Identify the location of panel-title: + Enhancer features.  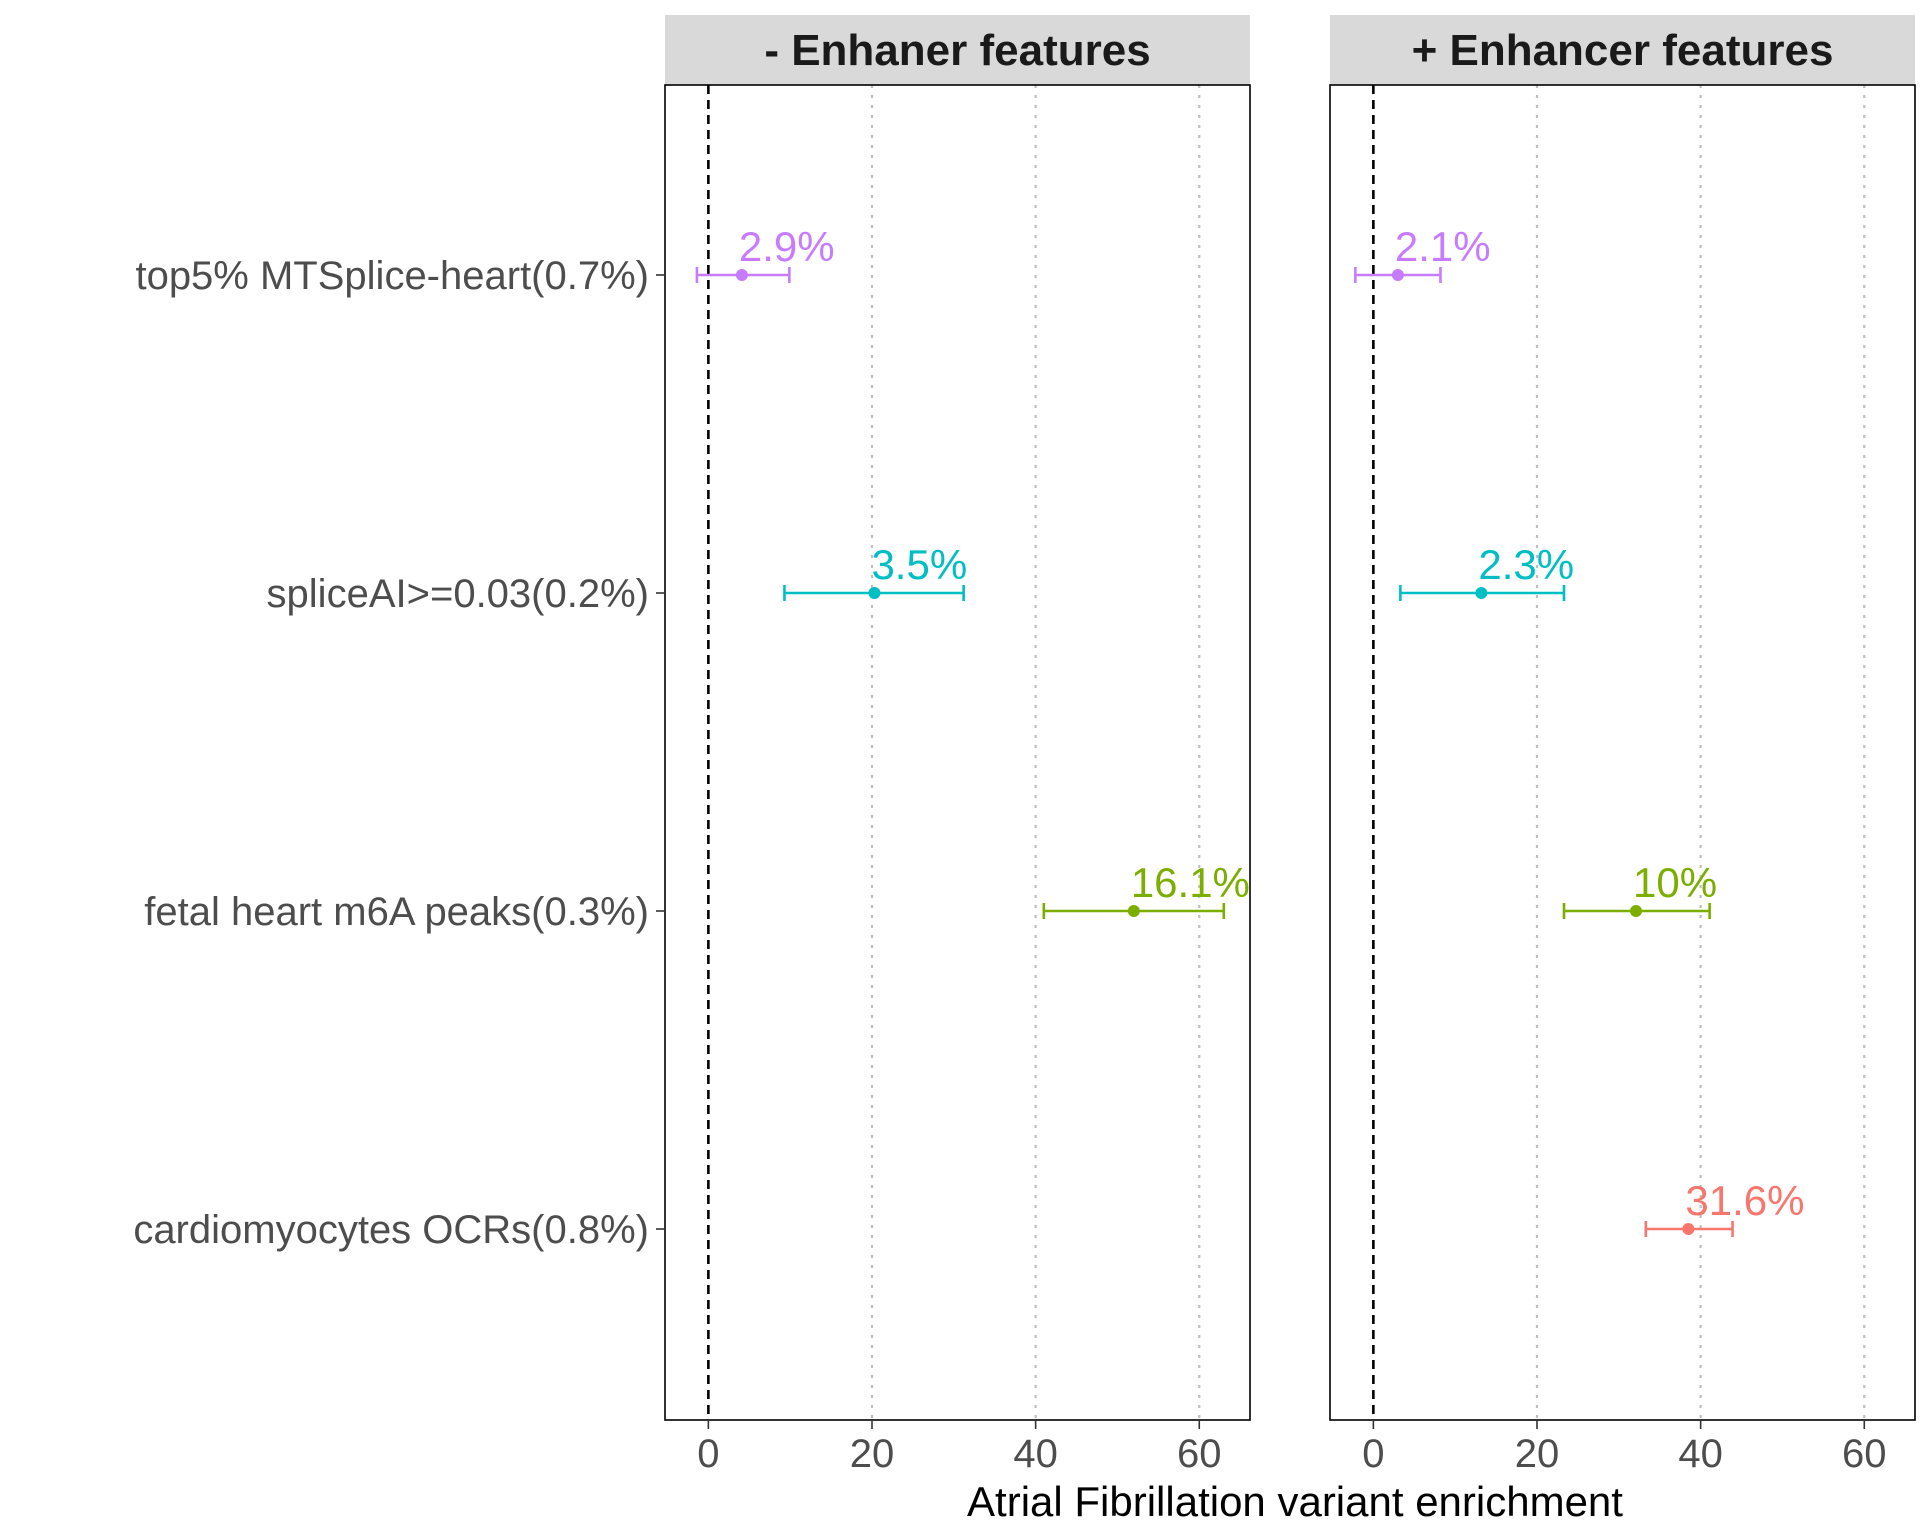
(1623, 50).